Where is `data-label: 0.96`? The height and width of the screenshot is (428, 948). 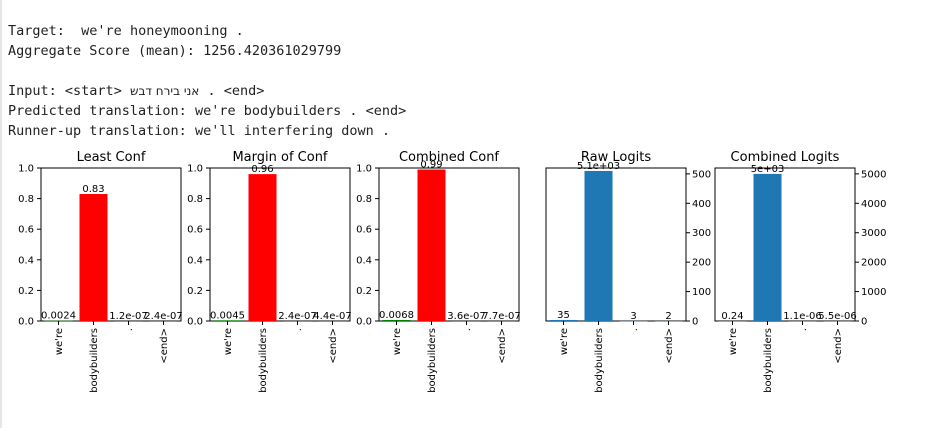 data-label: 0.96 is located at coordinates (262, 169).